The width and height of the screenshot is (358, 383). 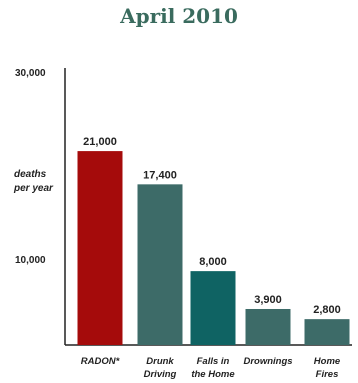 What do you see at coordinates (101, 361) in the screenshot?
I see `category-label-1: RADON*` at bounding box center [101, 361].